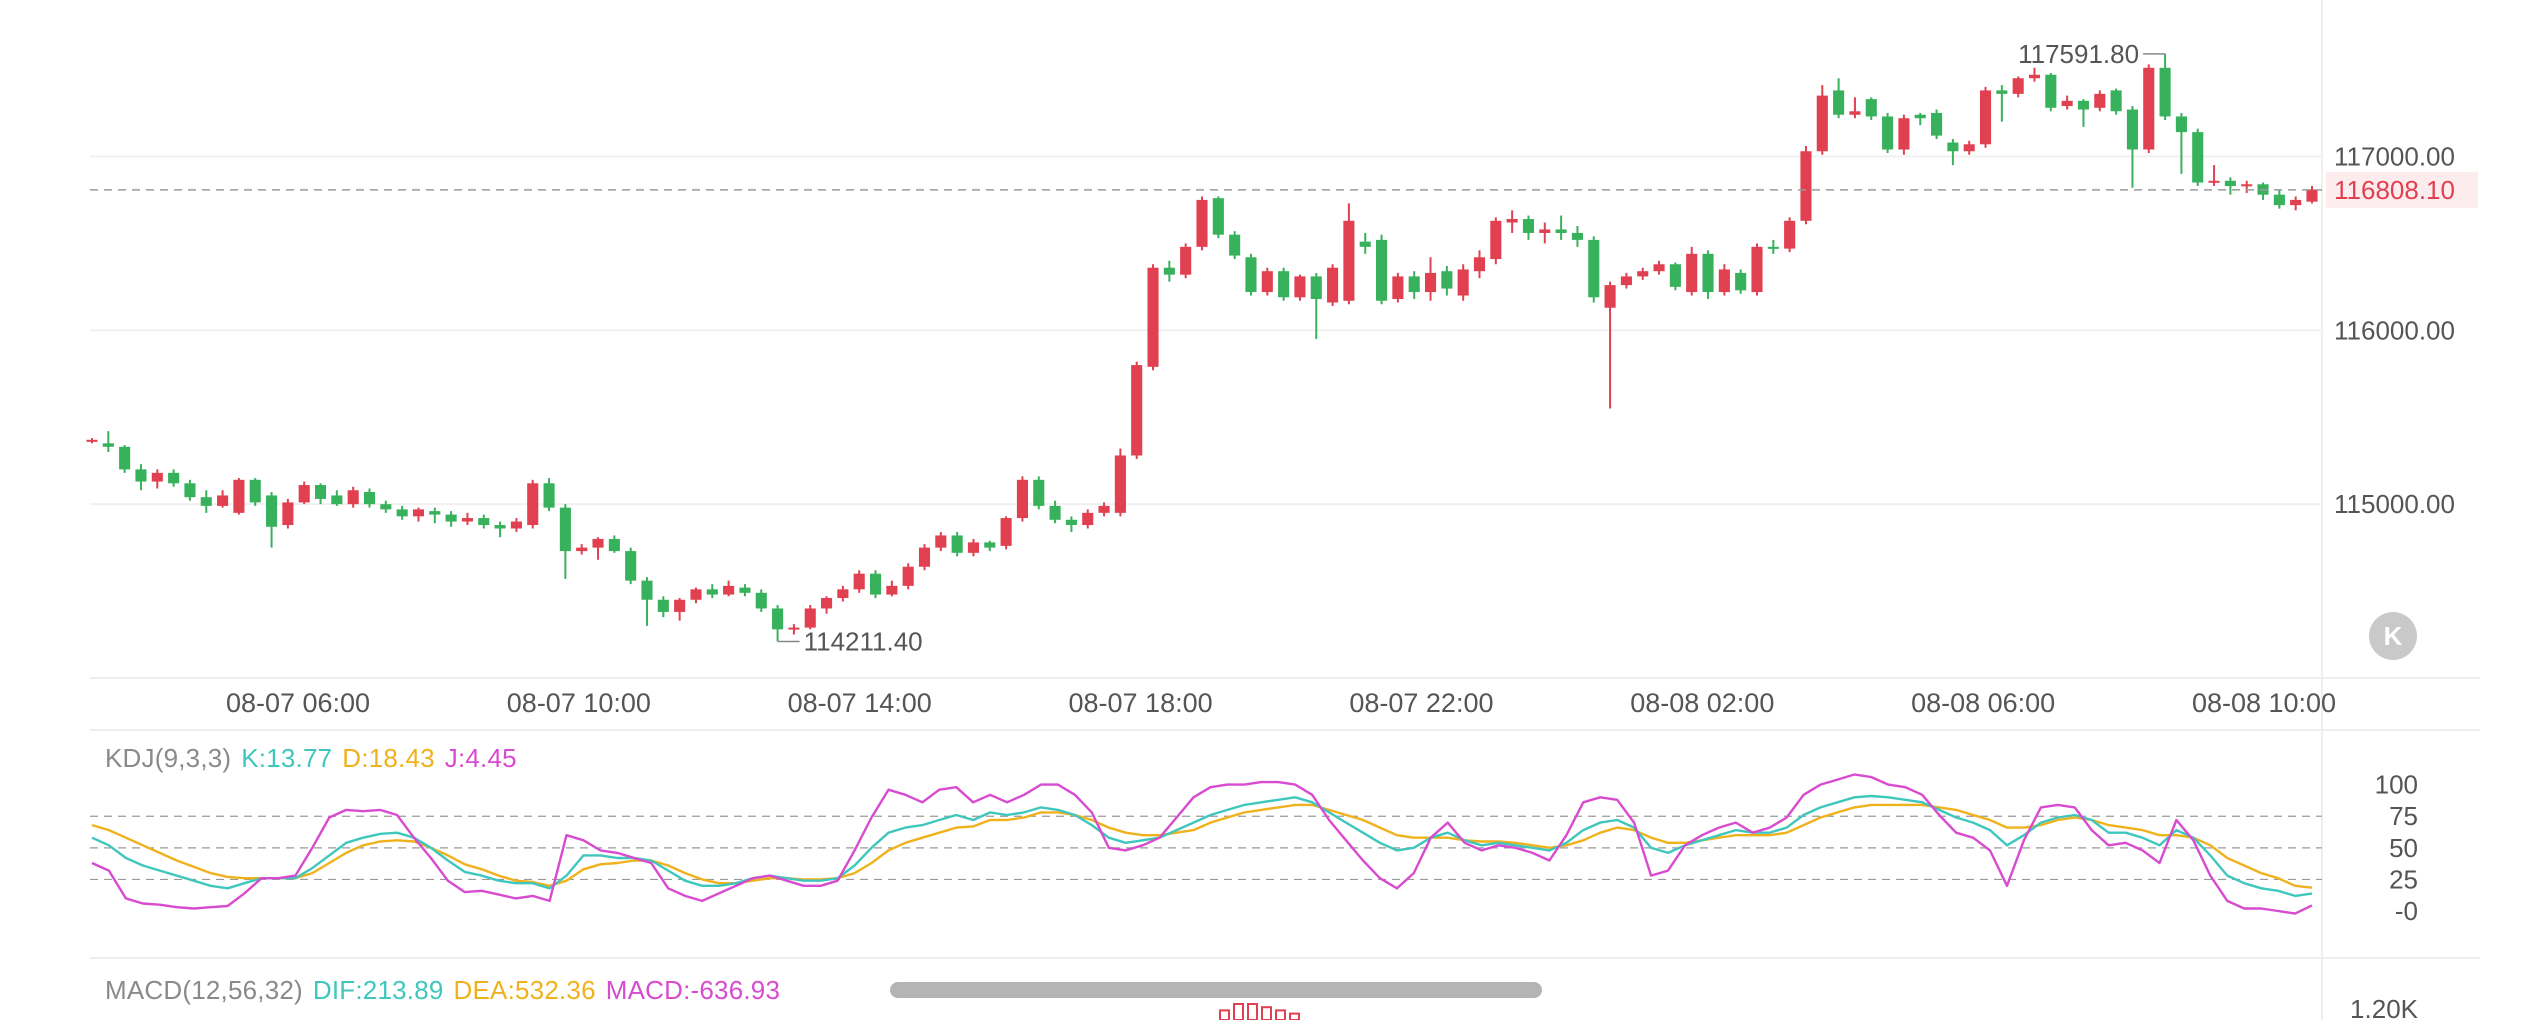 This screenshot has width=2532, height=1025. Describe the element at coordinates (1202, 844) in the screenshot. I see `kdj-j-line` at that location.